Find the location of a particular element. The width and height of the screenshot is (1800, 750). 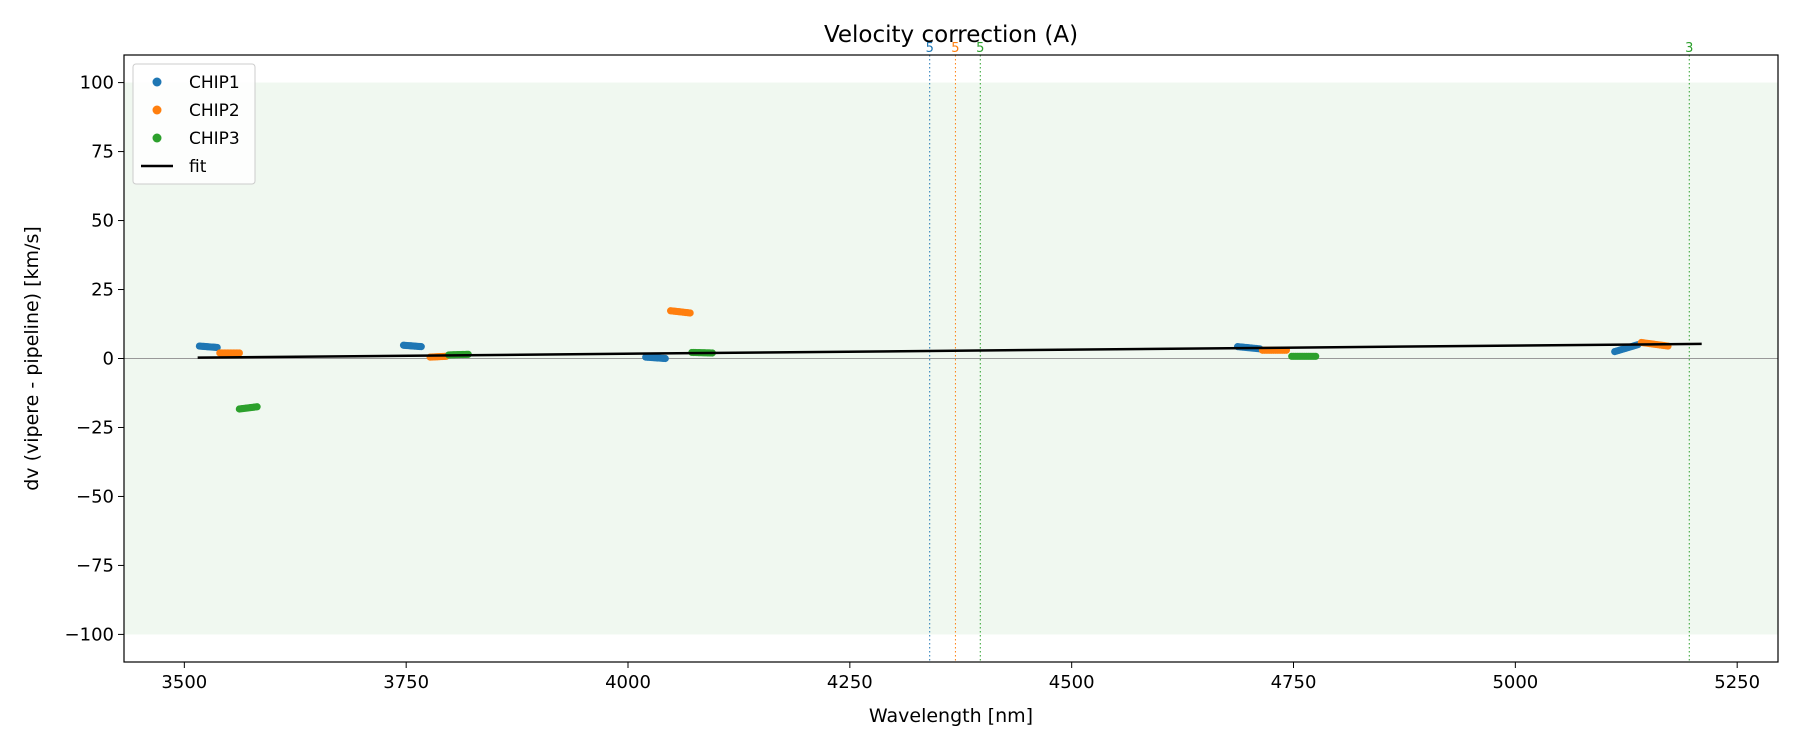

legend: CHIP1 CHIP2 CHIP3 fit is located at coordinates (194, 124).